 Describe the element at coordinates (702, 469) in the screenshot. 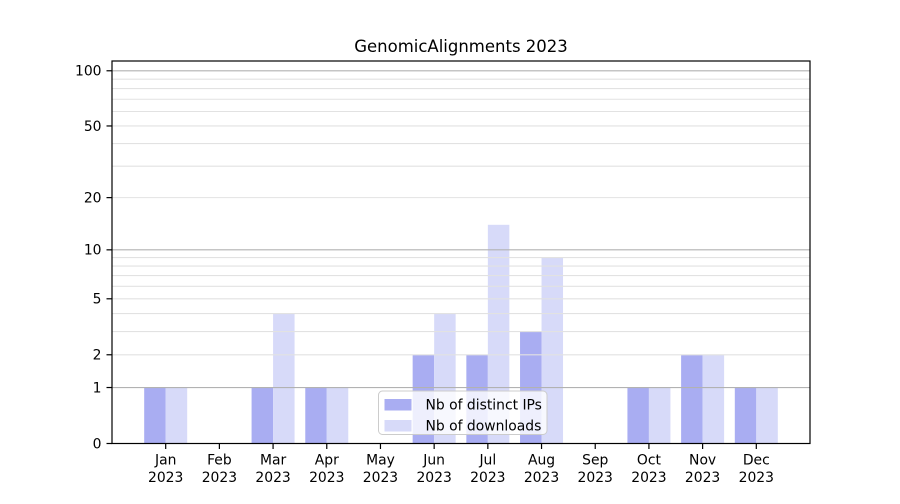

I see `x-tick-label: Nov 2023` at that location.